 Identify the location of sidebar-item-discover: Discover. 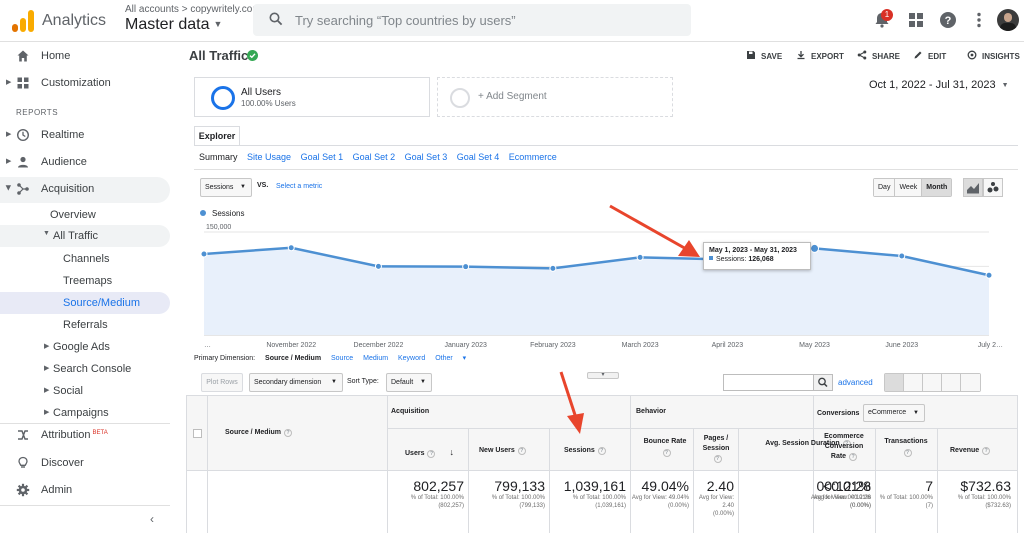
(85, 464).